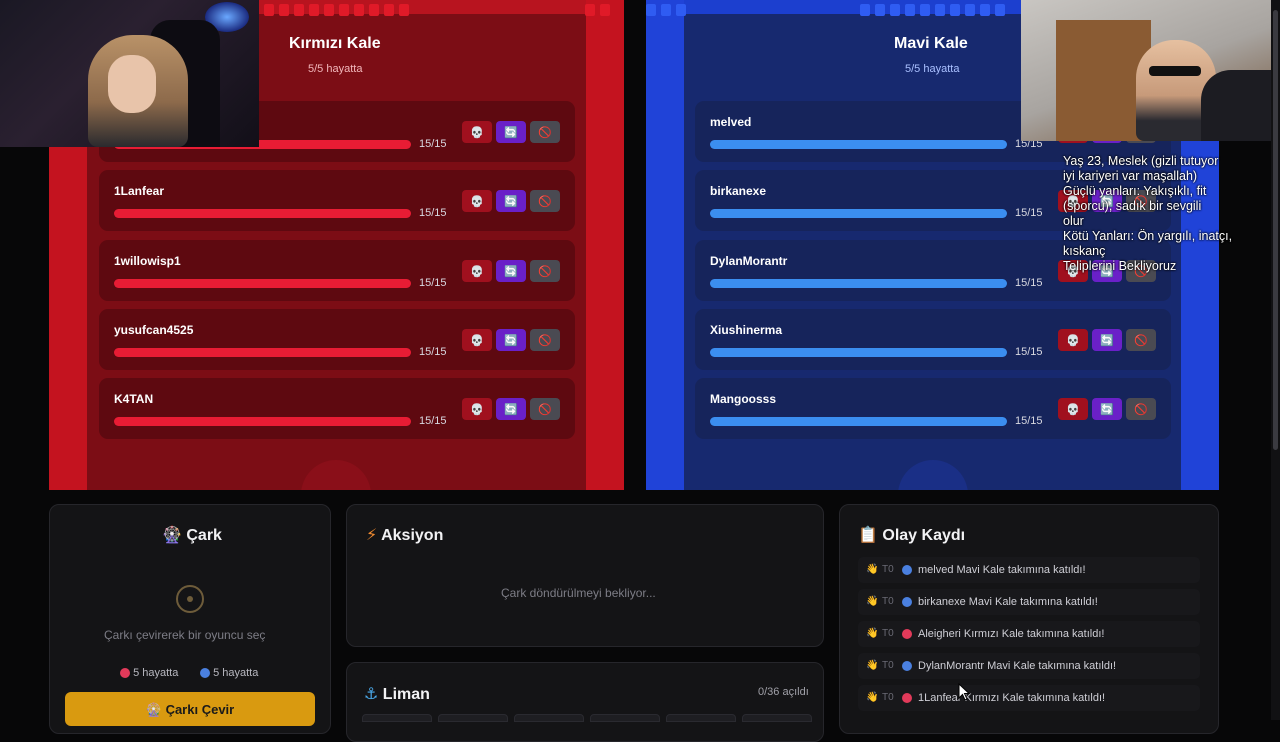 This screenshot has height=742, width=1280. Describe the element at coordinates (204, 535) in the screenshot. I see `wheel-title-text: Çark` at that location.